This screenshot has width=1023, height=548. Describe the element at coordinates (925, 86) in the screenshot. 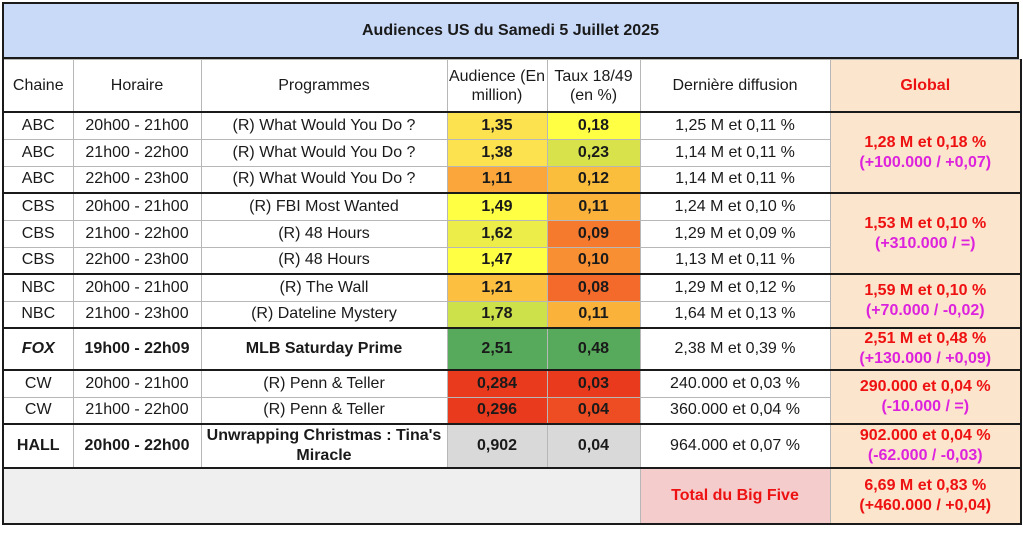

I see `col-header-global: Global` at that location.